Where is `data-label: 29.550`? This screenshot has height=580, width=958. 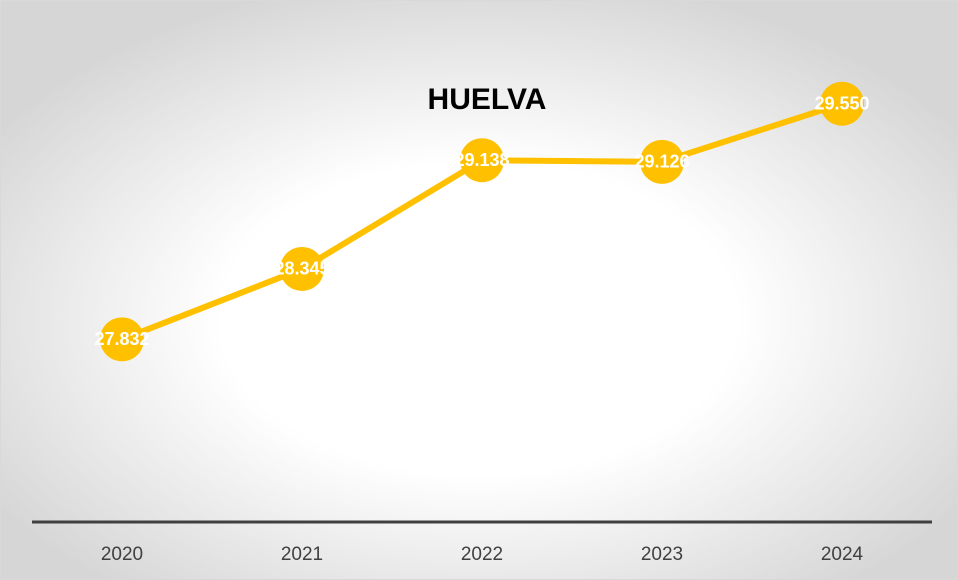
data-label: 29.550 is located at coordinates (841, 103).